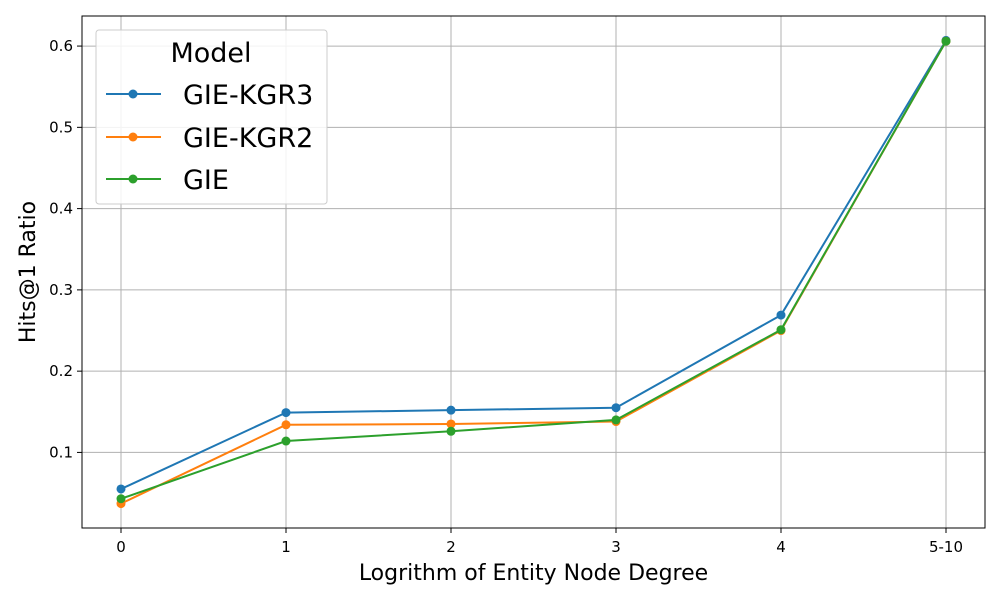 Image resolution: width=1000 pixels, height=600 pixels. Describe the element at coordinates (61, 290) in the screenshot. I see `y-tick-label: 0.3` at that location.